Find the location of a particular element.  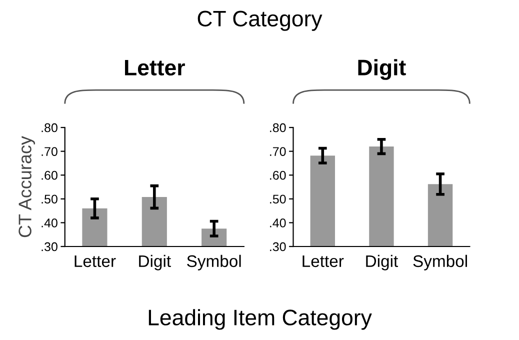

text: Leading Item Category is located at coordinates (260, 319).